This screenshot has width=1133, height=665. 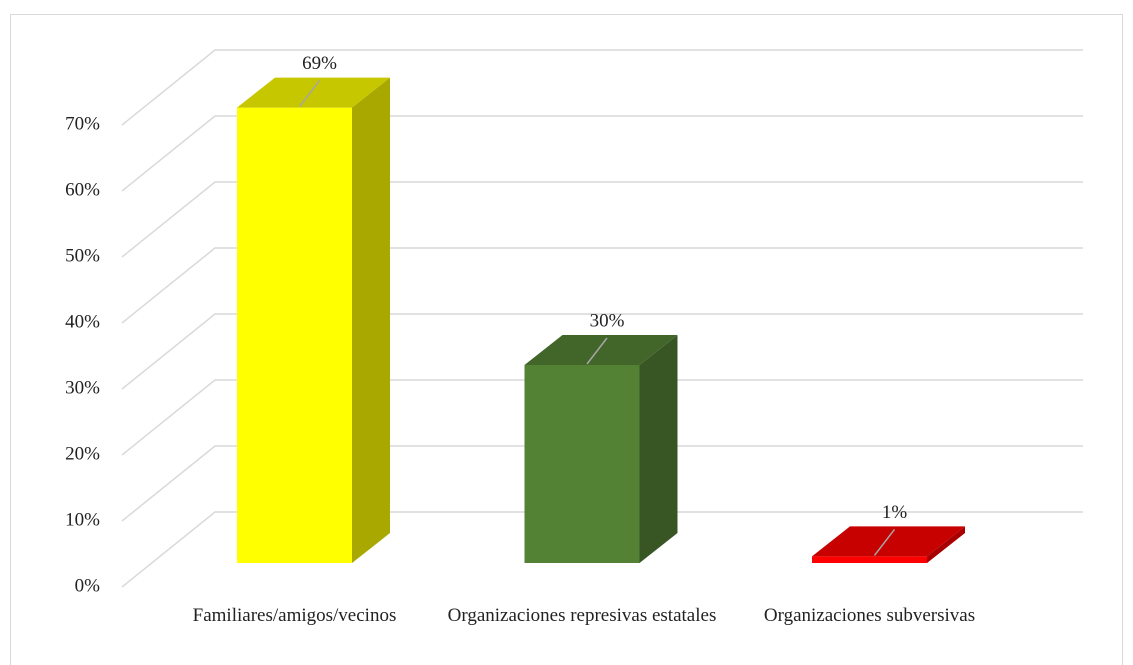 I want to click on y-tick-label: 0%, so click(x=88, y=585).